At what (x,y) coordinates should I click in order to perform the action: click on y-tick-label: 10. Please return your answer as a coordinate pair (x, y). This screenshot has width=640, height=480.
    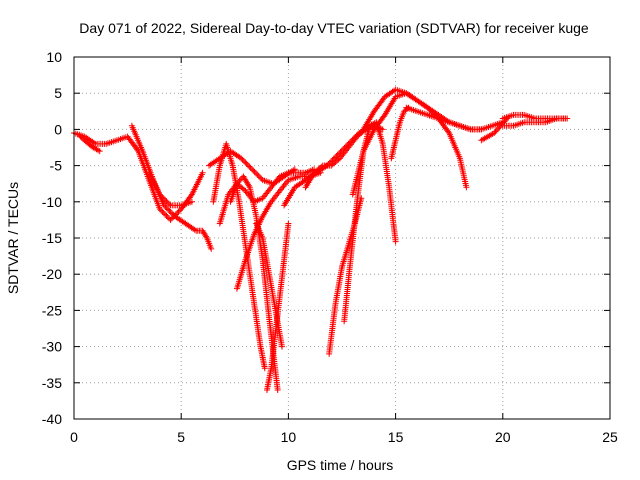
    Looking at the image, I should click on (54, 57).